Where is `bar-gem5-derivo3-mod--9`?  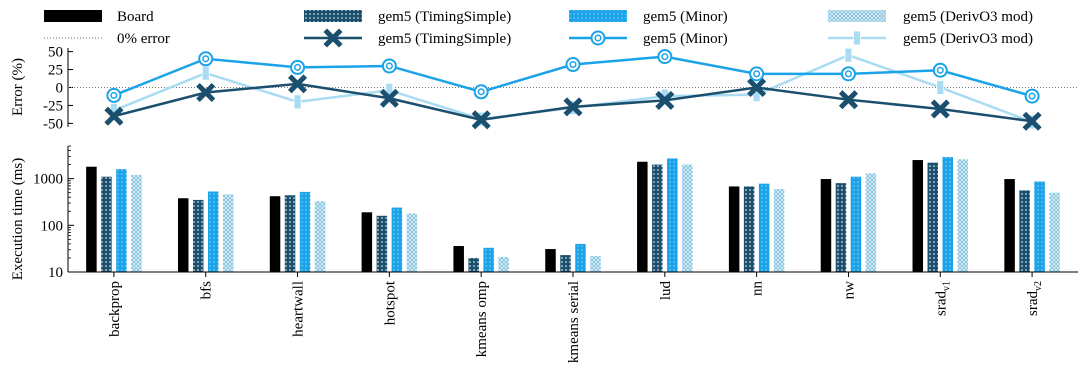
bar-gem5-derivo3-mod--9 is located at coordinates (963, 215).